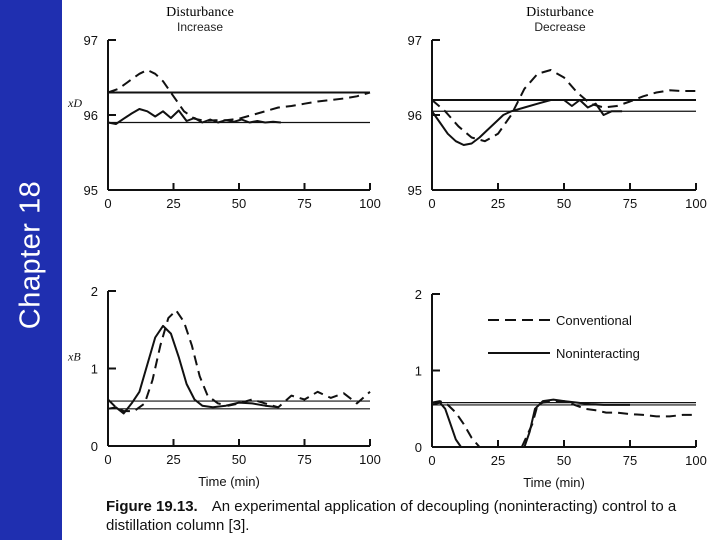 This screenshot has height=540, width=720. I want to click on legend-conventional-label: Conventional, so click(594, 320).